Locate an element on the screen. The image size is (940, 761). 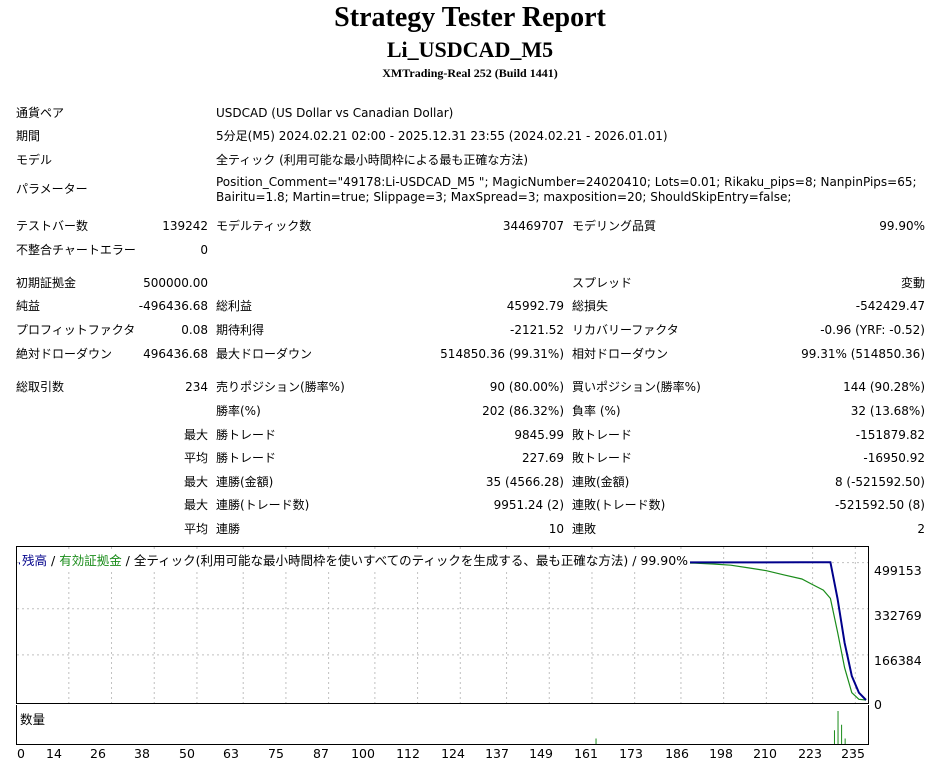
consec-wins-trades-label: 連勝(トレード数) is located at coordinates (263, 505).